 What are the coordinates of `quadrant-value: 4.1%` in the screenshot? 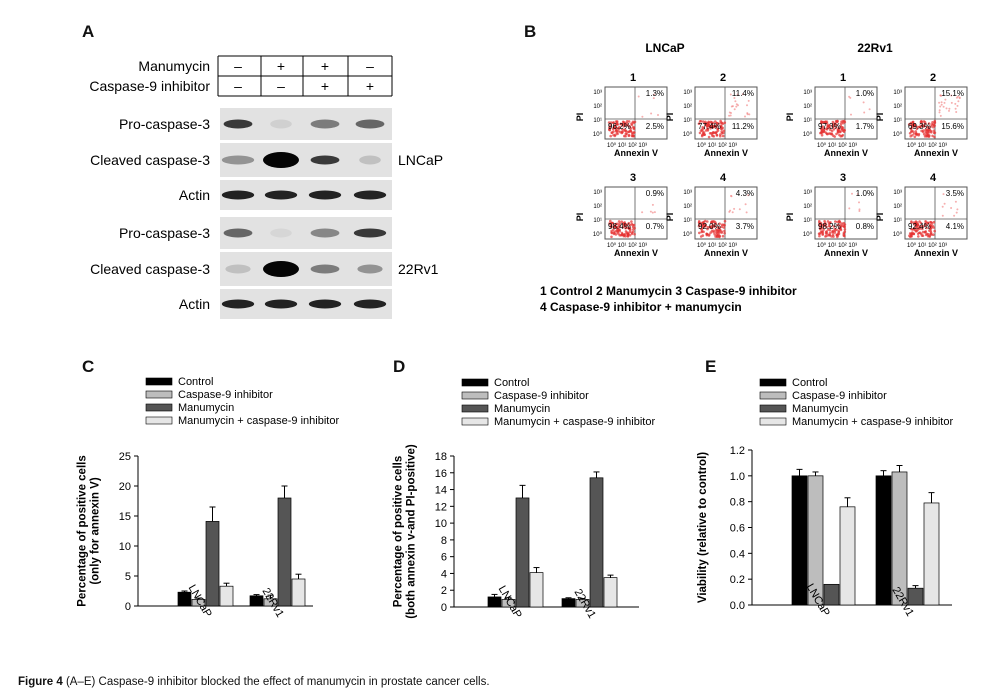 It's located at (955, 226).